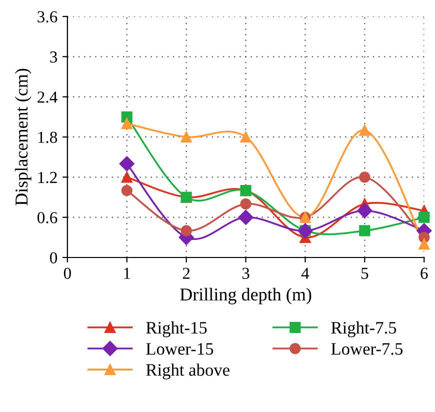 The image size is (435, 412). Describe the element at coordinates (363, 329) in the screenshot. I see `legend-label: Right-7.5` at that location.